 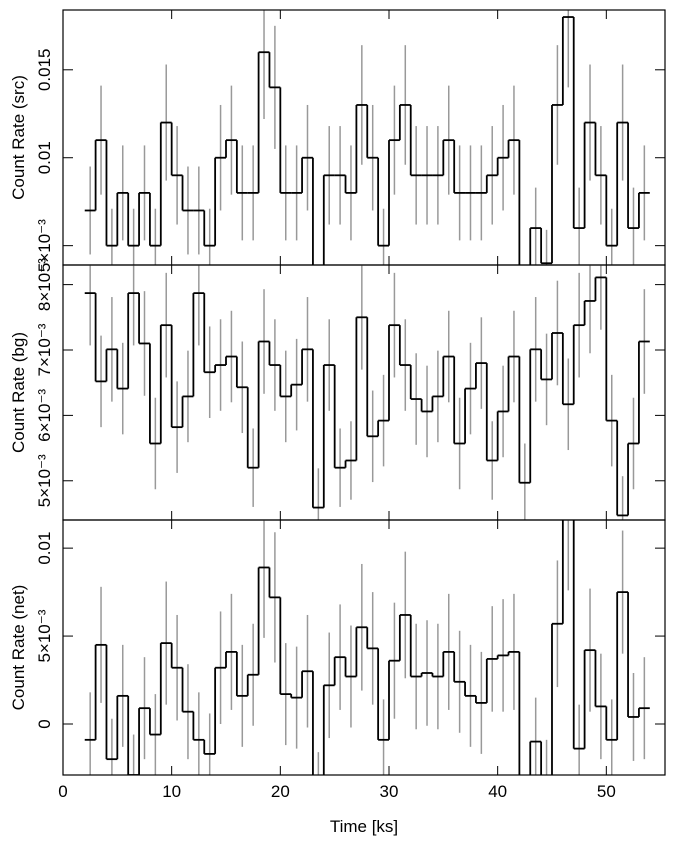 What do you see at coordinates (280, 791) in the screenshot?
I see `x-tick-label: 20` at bounding box center [280, 791].